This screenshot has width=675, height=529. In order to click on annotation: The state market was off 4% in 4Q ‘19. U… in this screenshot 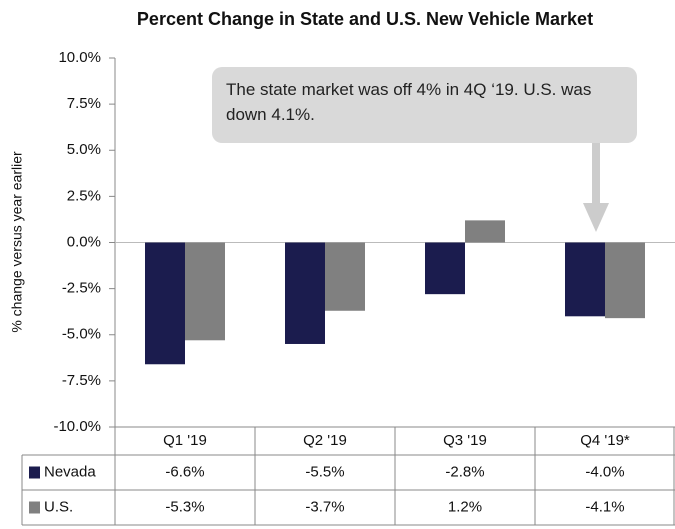, I will do `click(424, 105)`.